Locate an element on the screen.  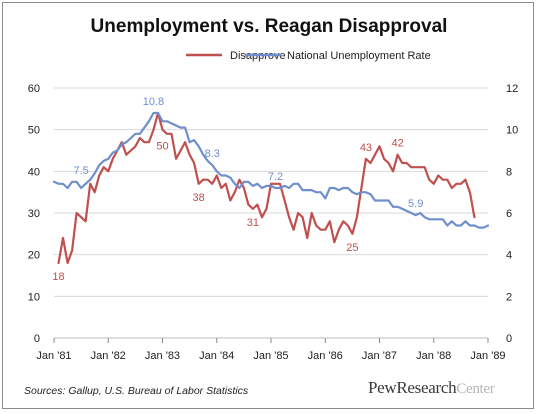
y-left-tick-label: 30 is located at coordinates (34, 214).